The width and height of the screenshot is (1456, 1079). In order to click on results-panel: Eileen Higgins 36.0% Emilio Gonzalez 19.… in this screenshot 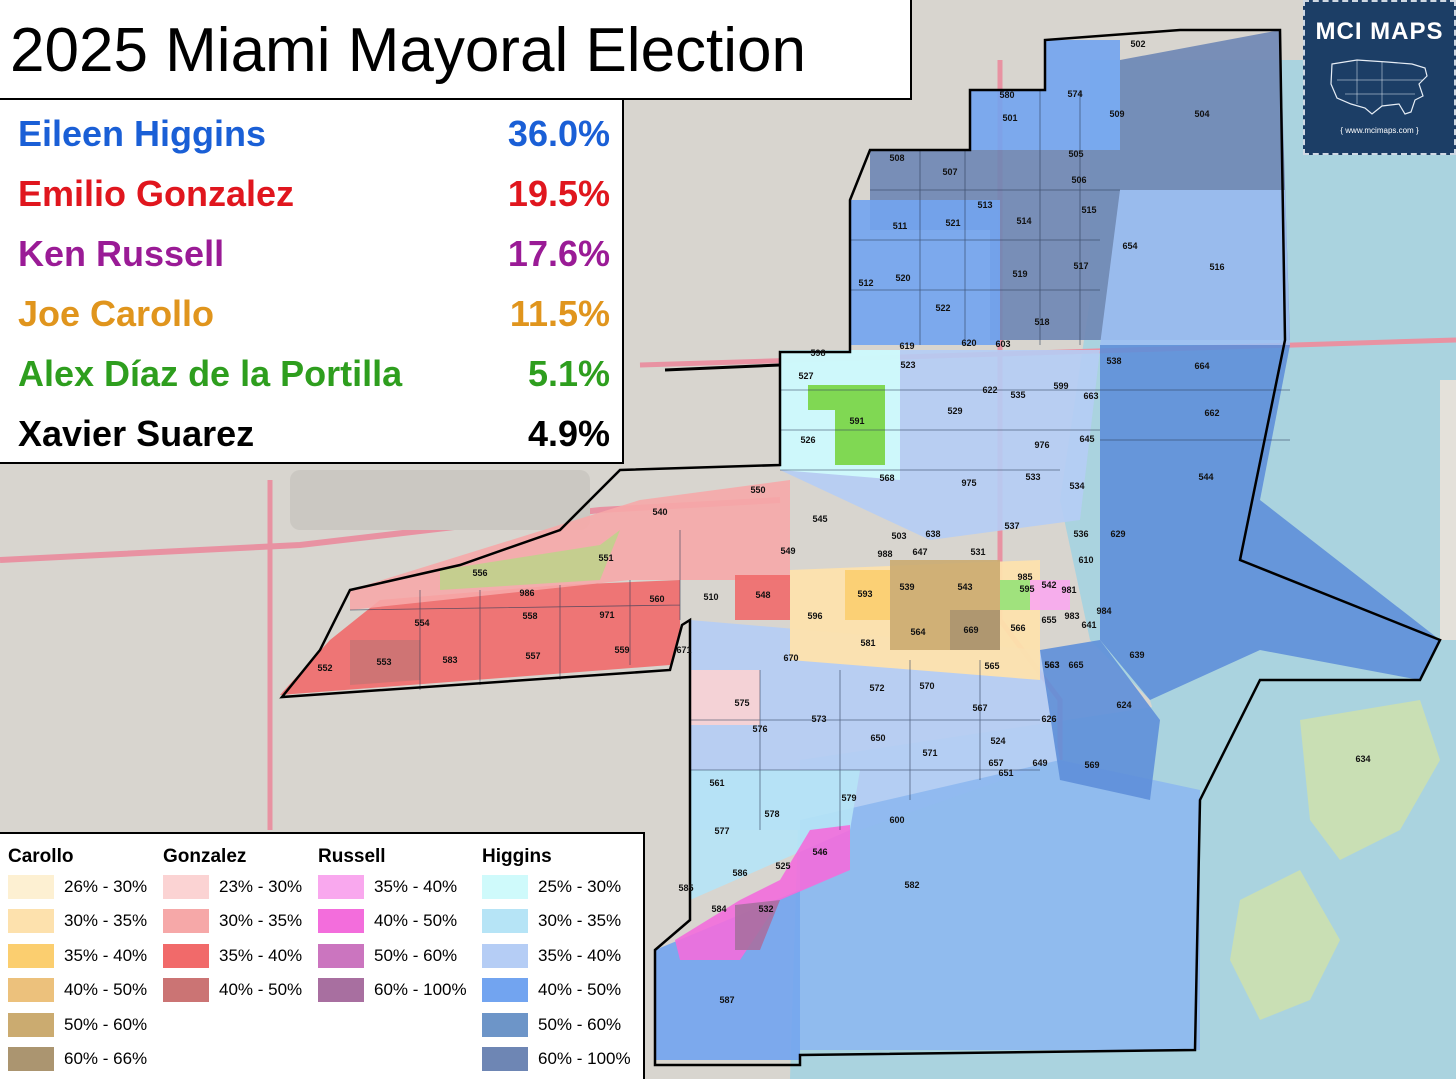, I will do `click(312, 281)`.